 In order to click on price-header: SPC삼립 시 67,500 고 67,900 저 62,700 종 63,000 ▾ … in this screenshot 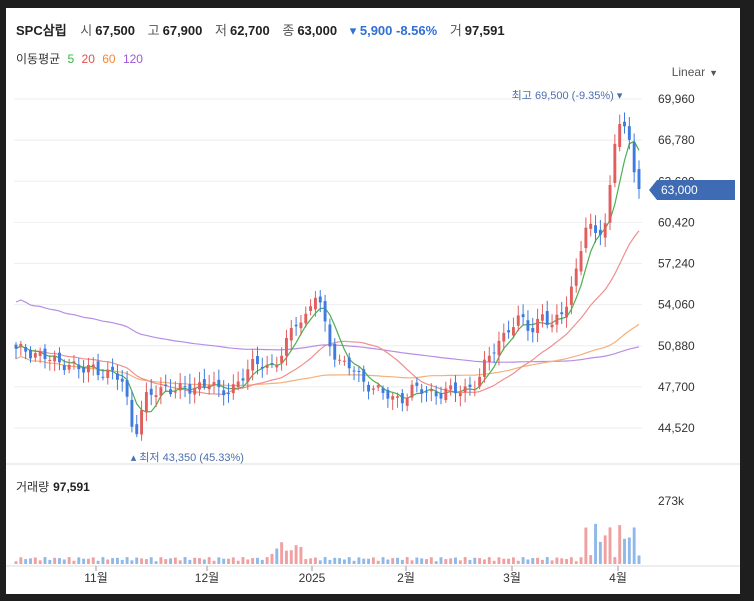, I will do `click(265, 29)`.